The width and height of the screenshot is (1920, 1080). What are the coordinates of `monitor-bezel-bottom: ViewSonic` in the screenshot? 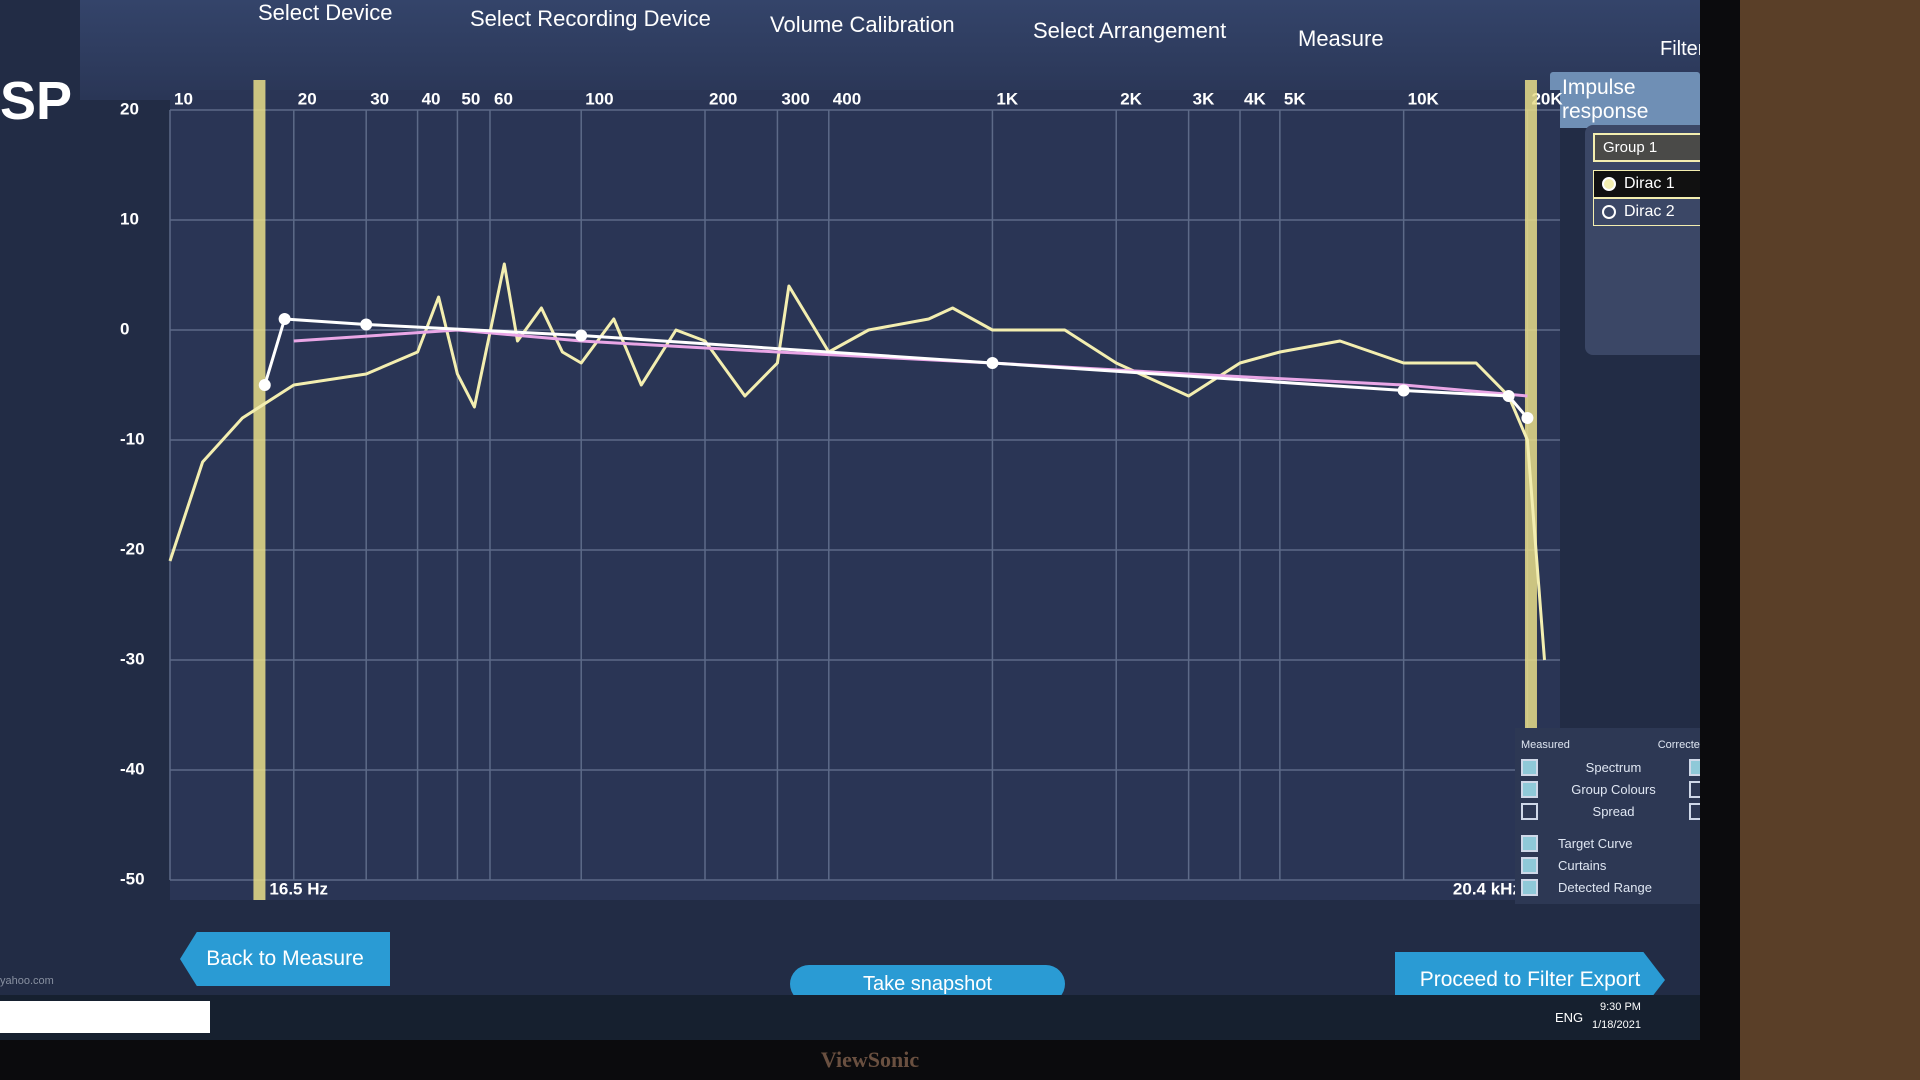 It's located at (870, 1060).